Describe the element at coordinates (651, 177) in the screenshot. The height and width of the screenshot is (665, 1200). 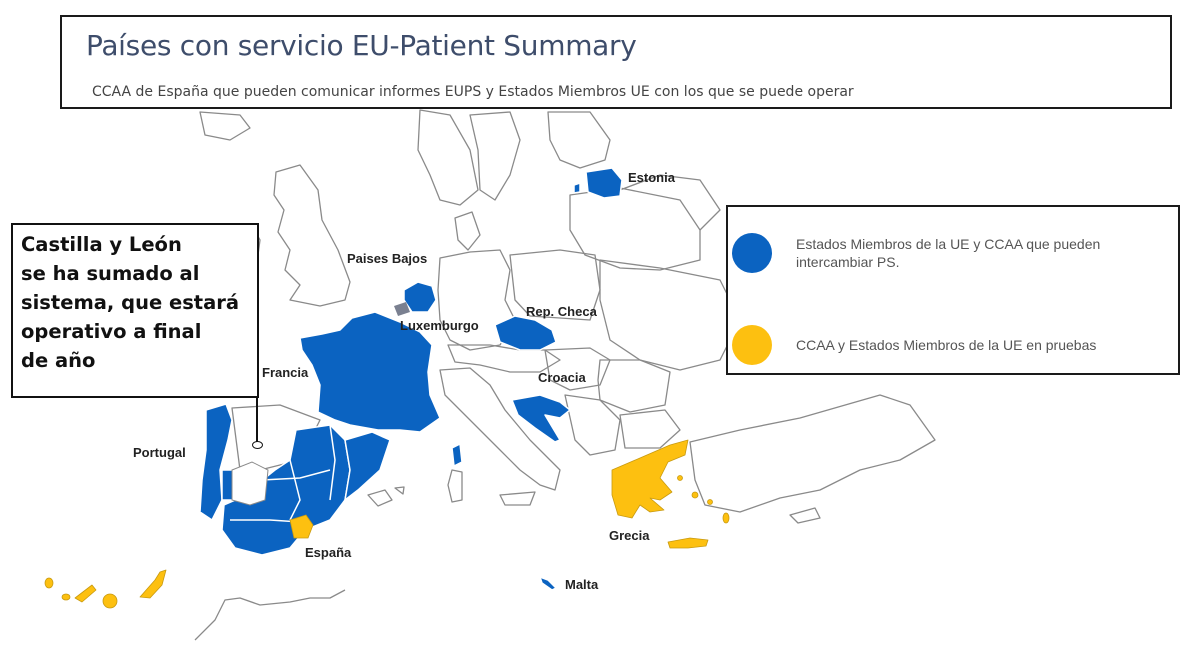
I see `map-label-estonia: Estonia` at that location.